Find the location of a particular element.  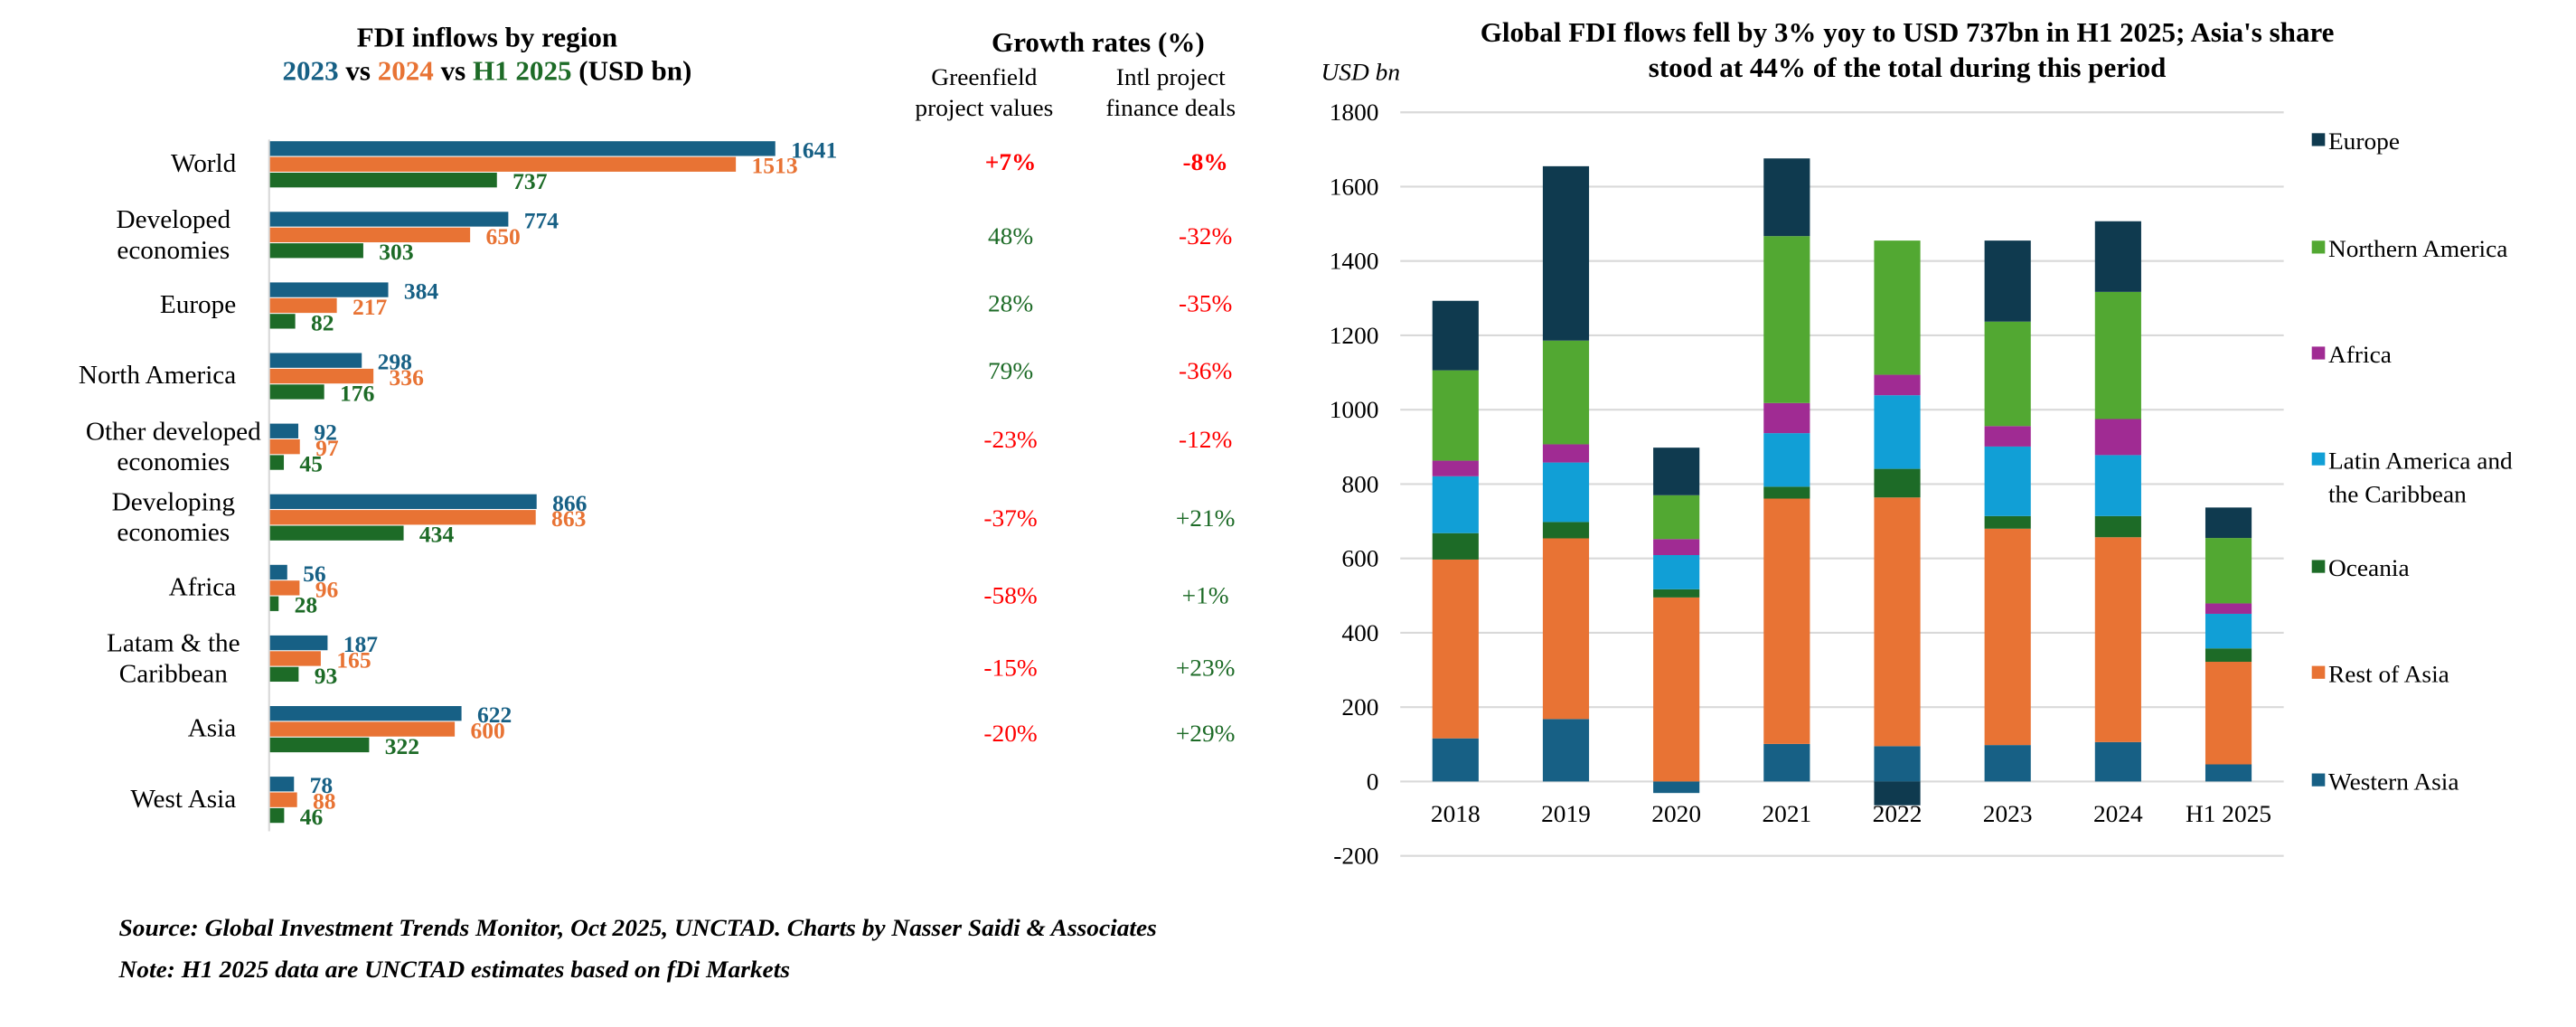

y-tick-label: 1800 is located at coordinates (1354, 112).